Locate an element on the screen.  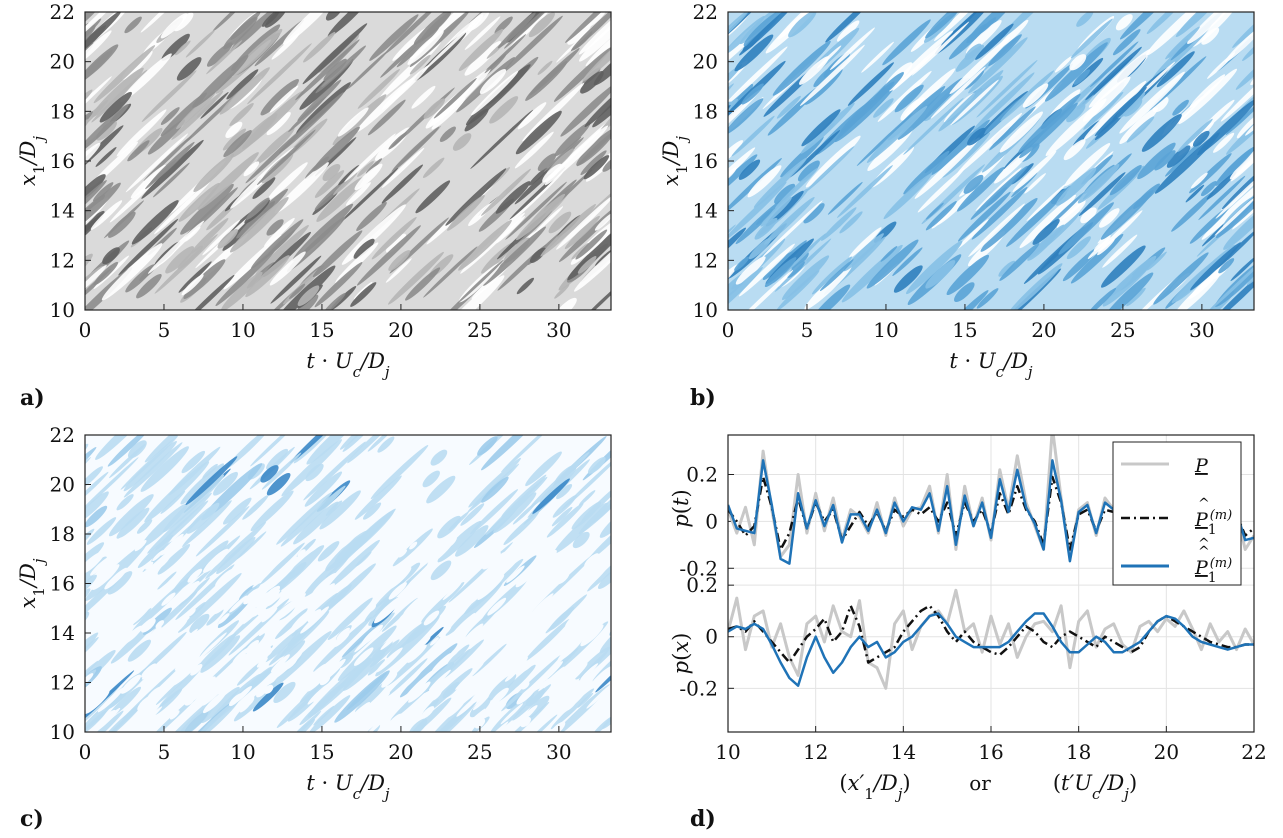
x-tick-label: 15 is located at coordinates (964, 330).